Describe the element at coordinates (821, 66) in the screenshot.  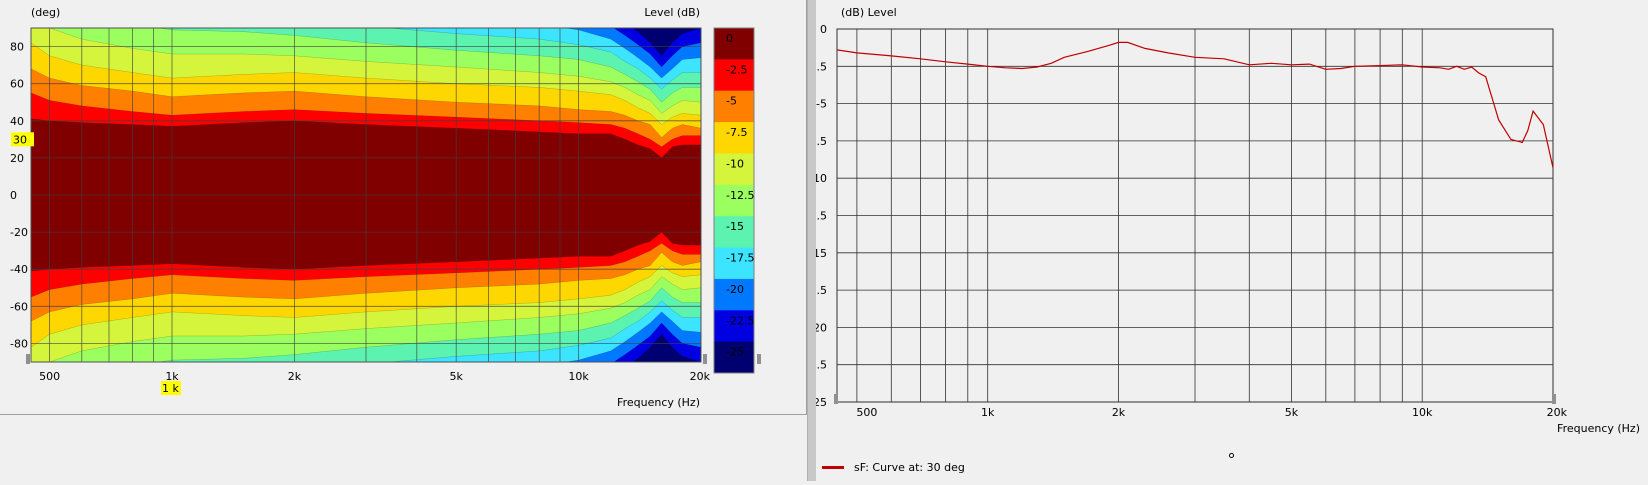
I see `response-y-tick-label: -2.5` at that location.